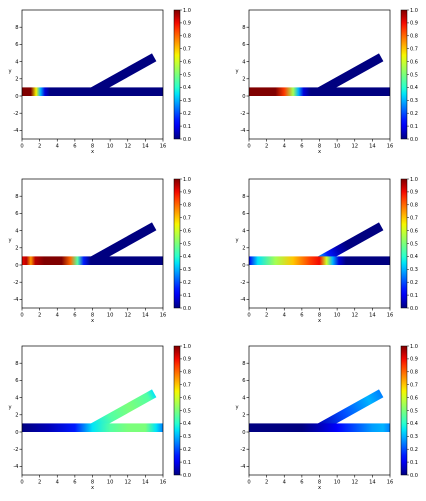 This screenshot has height=501, width=426. Describe the element at coordinates (404, 243) in the screenshot. I see `colorbar` at that location.